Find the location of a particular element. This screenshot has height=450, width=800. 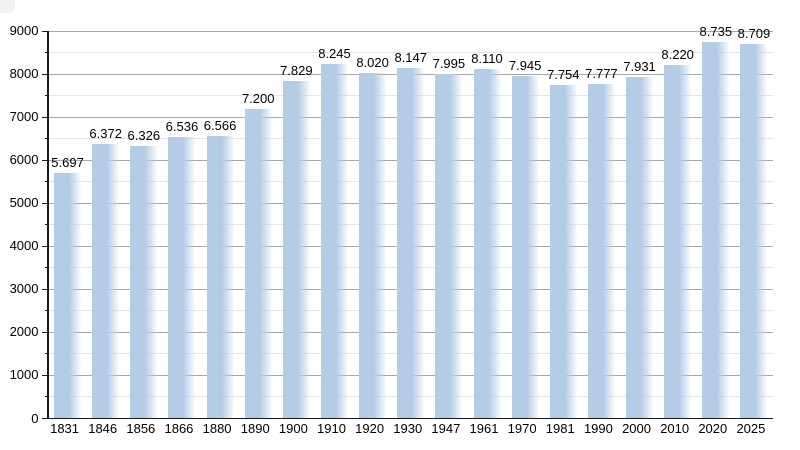

x-tick-label: 1890 is located at coordinates (255, 428).